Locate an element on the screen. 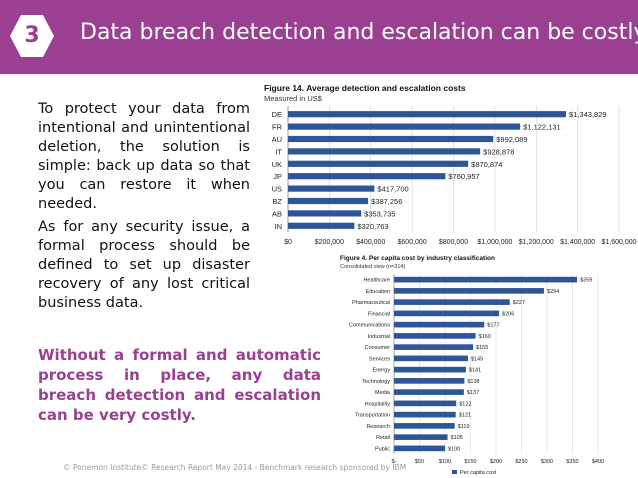 This screenshot has height=478, width=638. data-label: $227 is located at coordinates (519, 303).